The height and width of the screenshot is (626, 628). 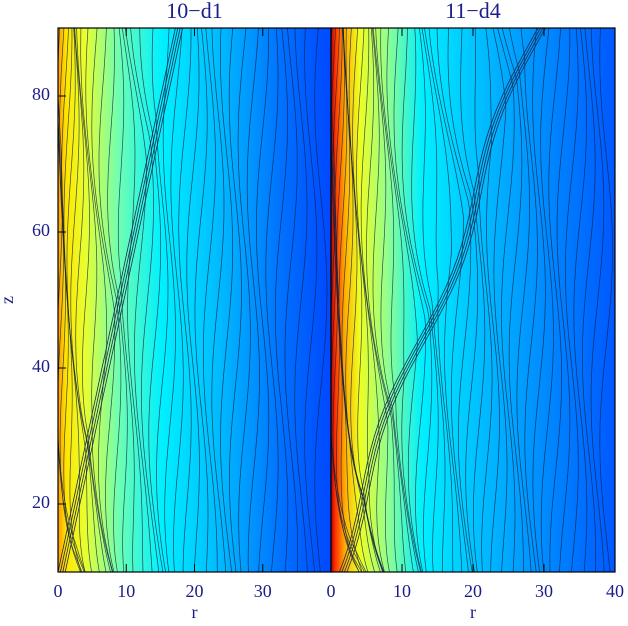 I want to click on y-tick-label: 80, so click(x=41, y=94).